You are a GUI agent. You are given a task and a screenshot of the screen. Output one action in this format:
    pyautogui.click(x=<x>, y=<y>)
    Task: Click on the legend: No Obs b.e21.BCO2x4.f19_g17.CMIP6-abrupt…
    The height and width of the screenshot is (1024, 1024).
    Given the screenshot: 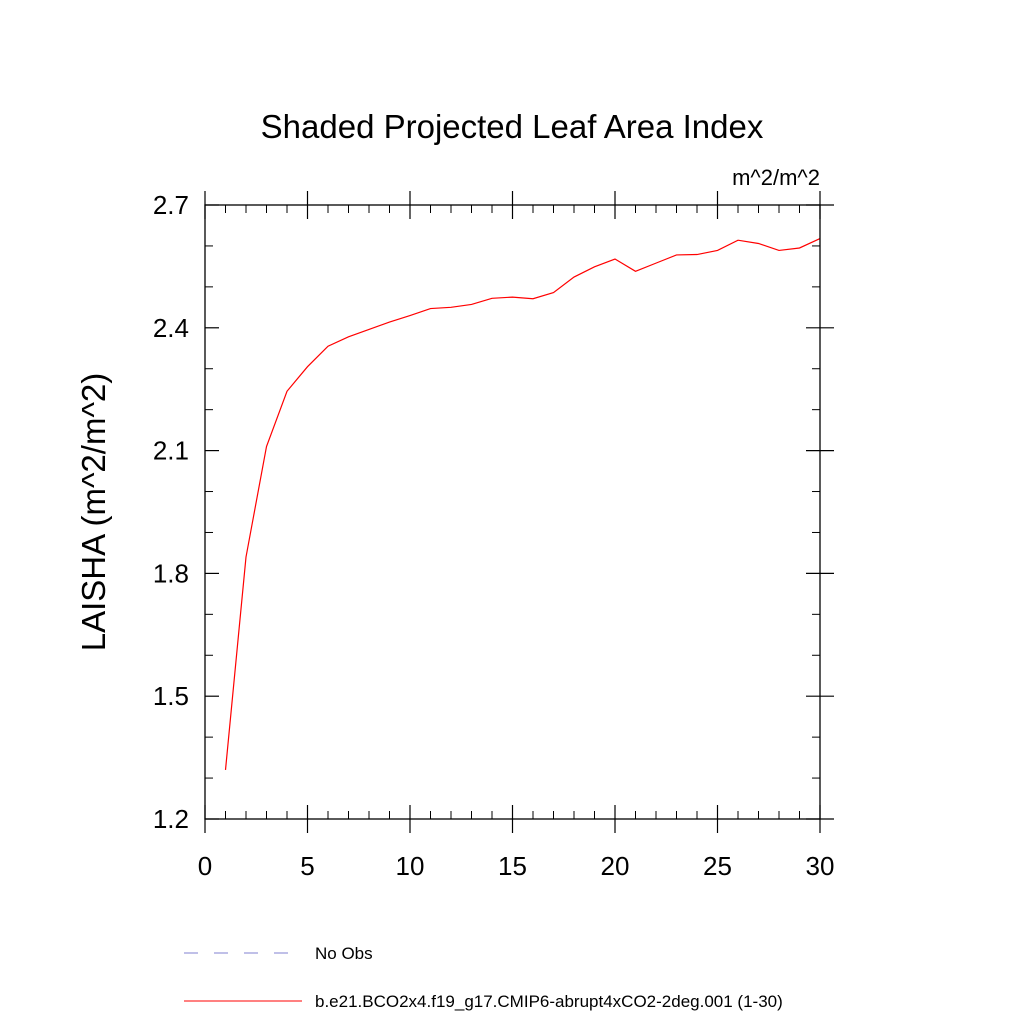 What is the action you would take?
    pyautogui.click(x=483, y=977)
    